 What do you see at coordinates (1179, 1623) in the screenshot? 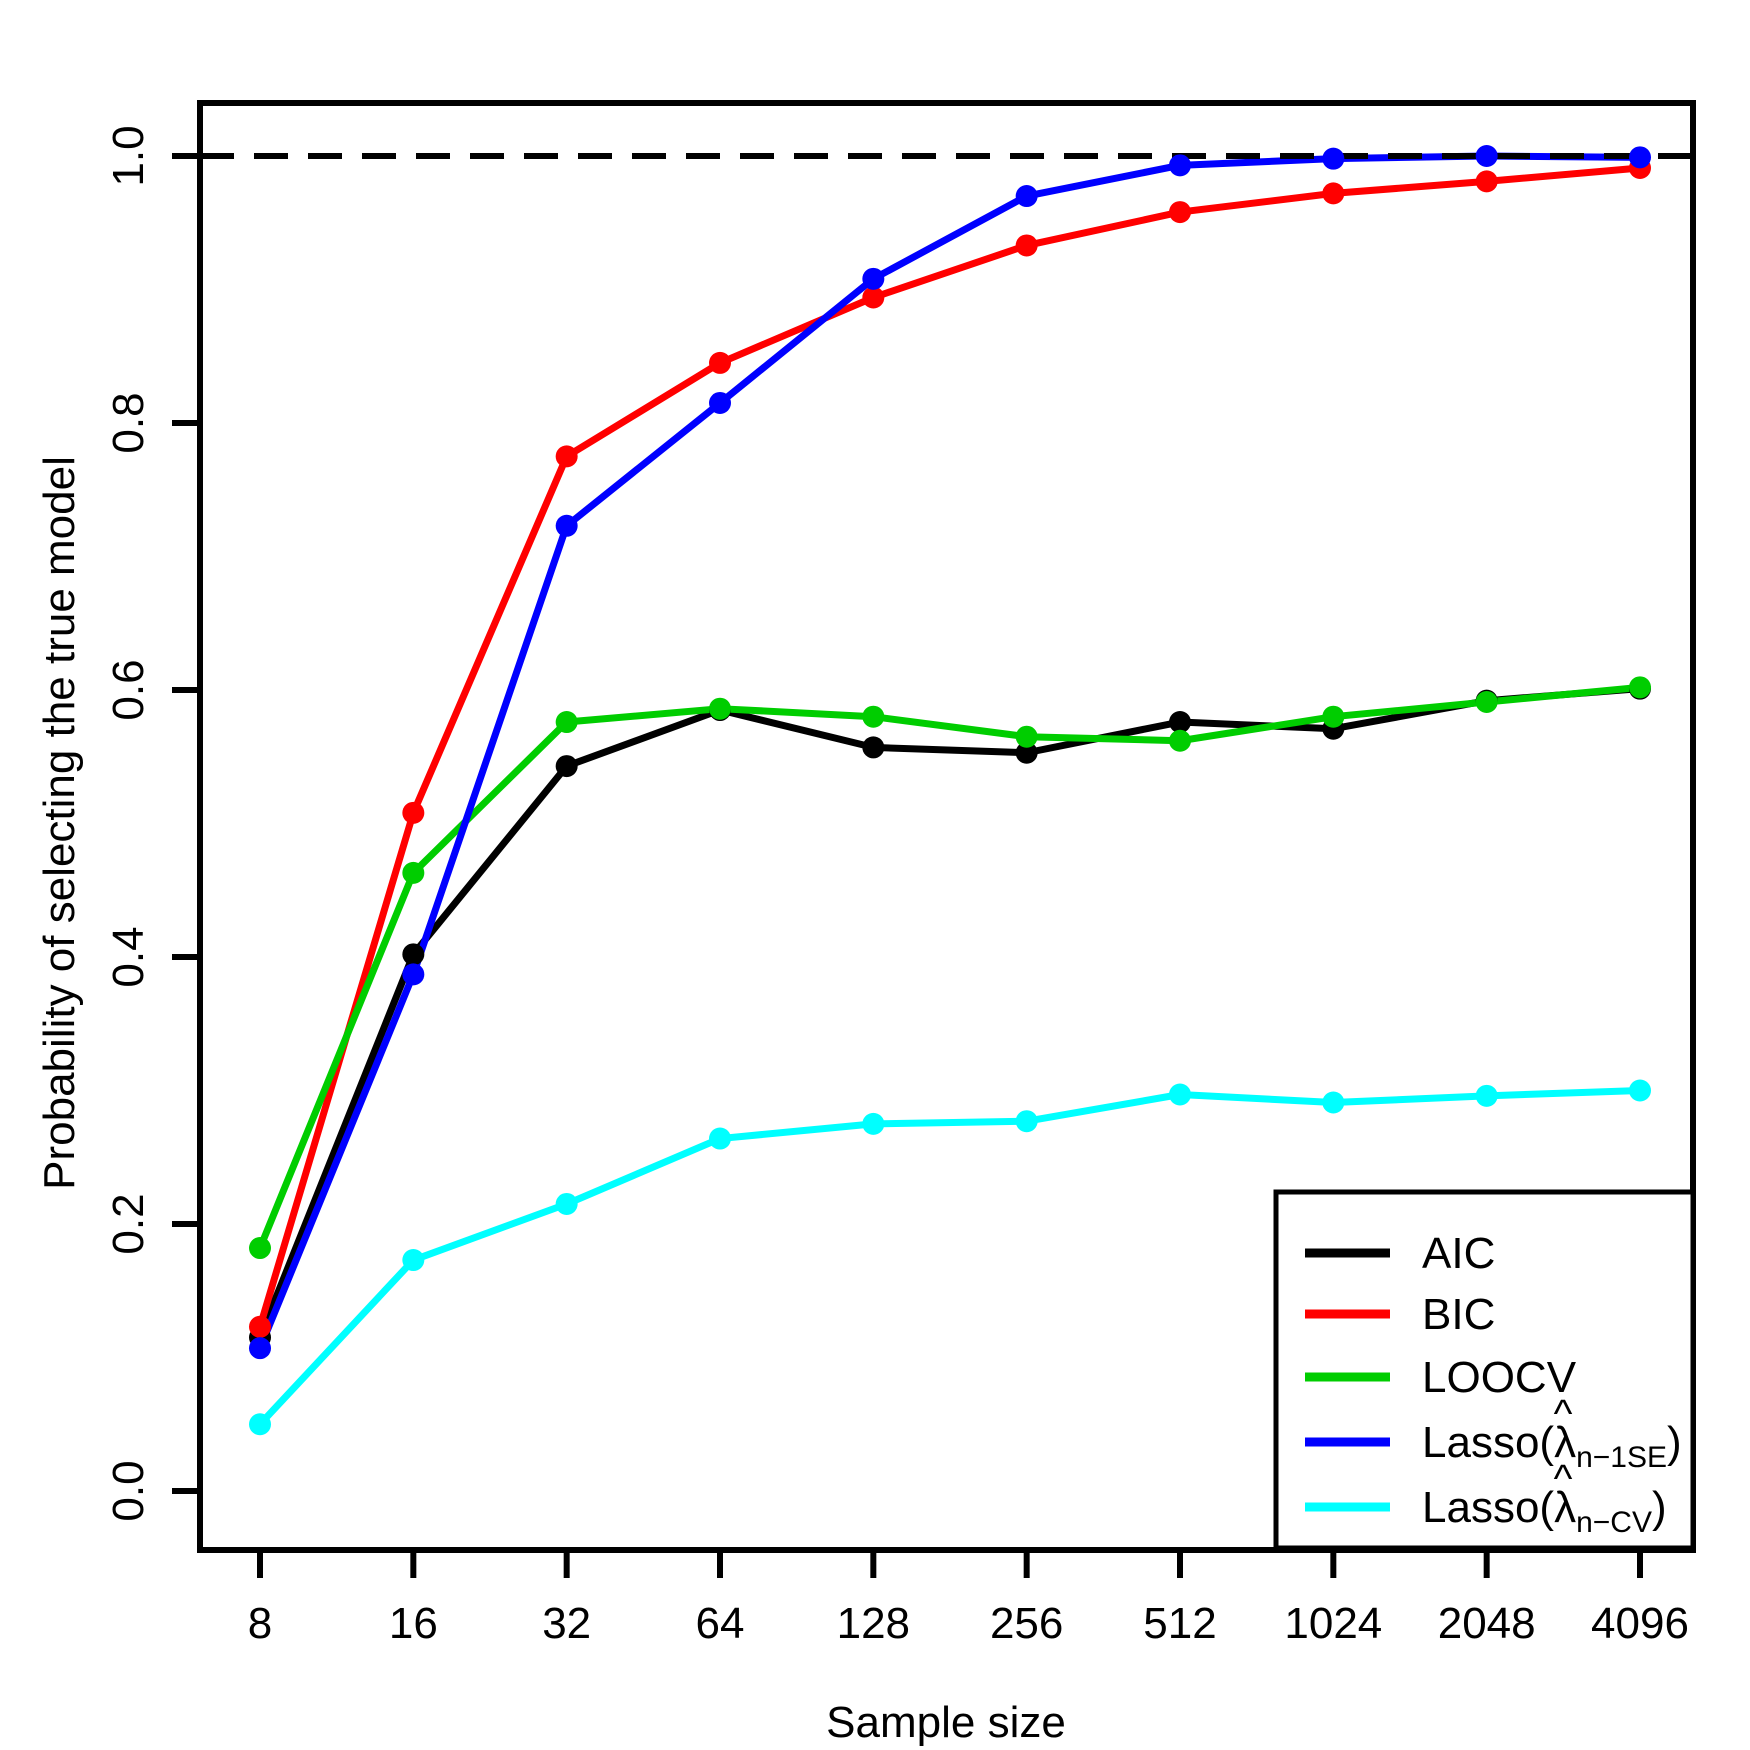
I see `x-tick-label: 512` at bounding box center [1179, 1623].